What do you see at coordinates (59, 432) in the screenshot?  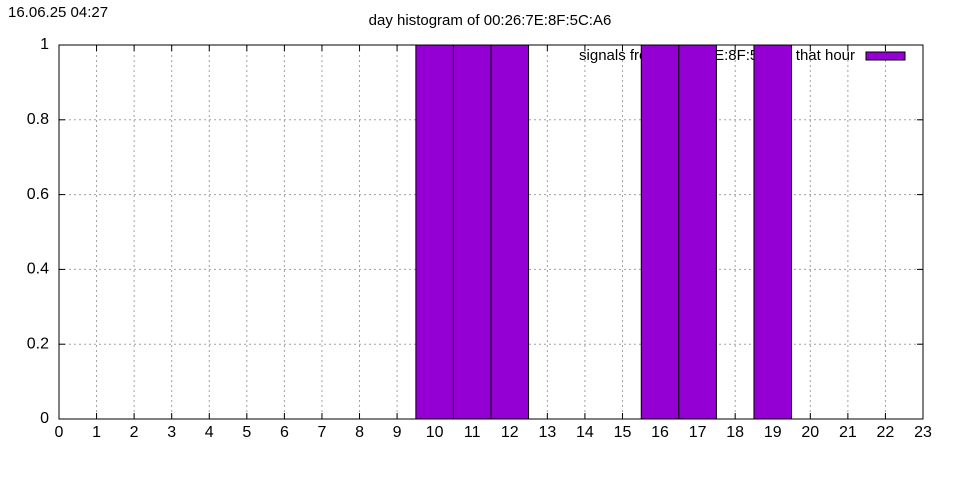 I see `x-tick-label: 0` at bounding box center [59, 432].